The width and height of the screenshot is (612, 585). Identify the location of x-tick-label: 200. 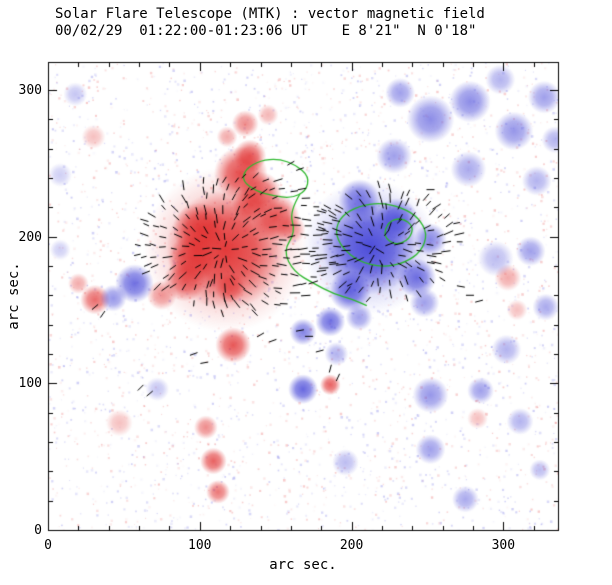
(351, 545).